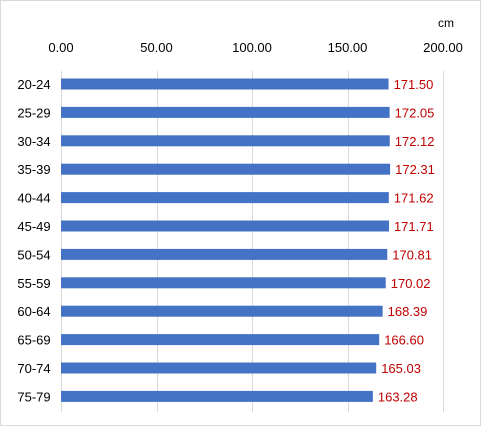 Image resolution: width=481 pixels, height=426 pixels. I want to click on category-label: 30-34, so click(33, 141).